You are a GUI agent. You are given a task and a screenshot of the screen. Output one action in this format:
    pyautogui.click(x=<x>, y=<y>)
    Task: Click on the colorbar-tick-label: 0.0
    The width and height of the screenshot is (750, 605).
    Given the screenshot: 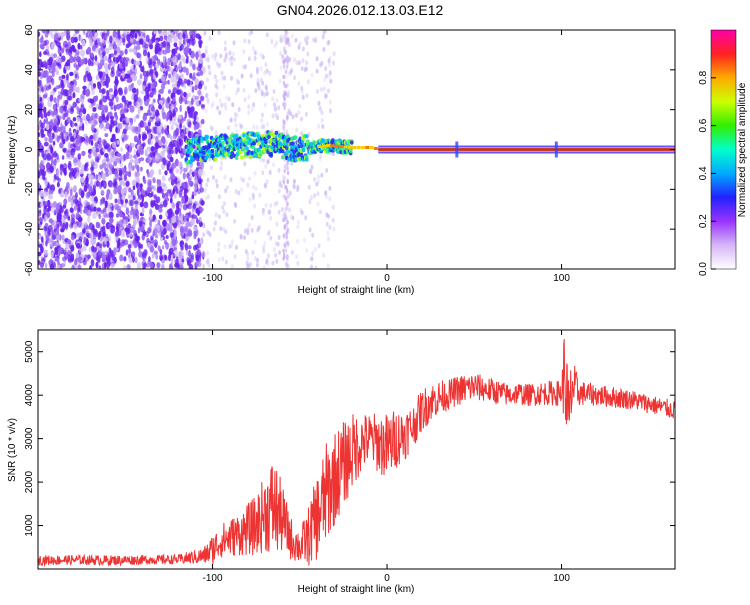 What is the action you would take?
    pyautogui.click(x=703, y=269)
    